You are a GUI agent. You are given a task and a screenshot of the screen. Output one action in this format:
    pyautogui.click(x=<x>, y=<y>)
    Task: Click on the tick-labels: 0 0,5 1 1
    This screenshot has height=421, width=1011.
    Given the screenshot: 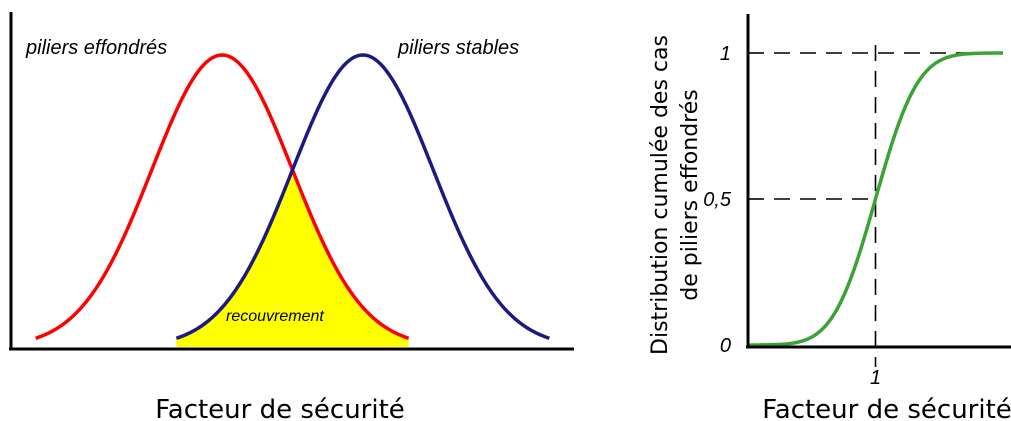 What is the action you would take?
    pyautogui.click(x=792, y=216)
    